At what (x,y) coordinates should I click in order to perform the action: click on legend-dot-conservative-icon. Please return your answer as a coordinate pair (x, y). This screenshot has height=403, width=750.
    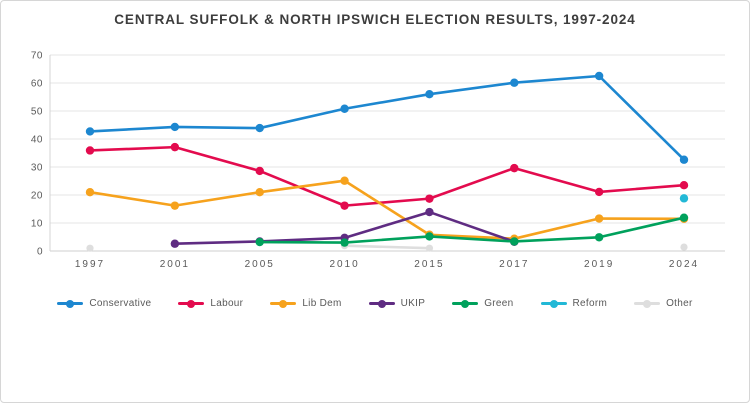
    Looking at the image, I should click on (70, 303).